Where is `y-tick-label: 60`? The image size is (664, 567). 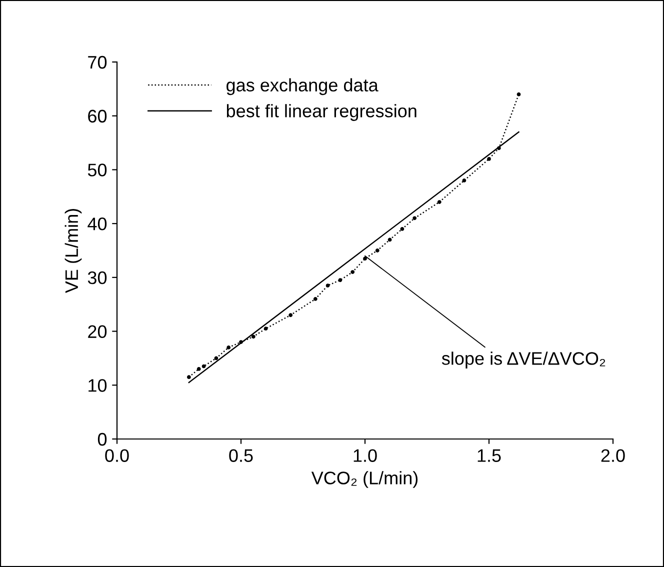 y-tick-label: 60 is located at coordinates (97, 116).